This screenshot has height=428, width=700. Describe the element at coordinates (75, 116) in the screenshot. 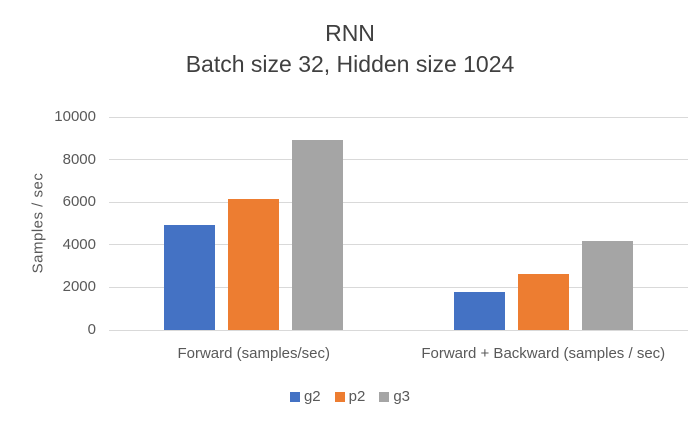

I see `y-tick-label: 10000` at that location.